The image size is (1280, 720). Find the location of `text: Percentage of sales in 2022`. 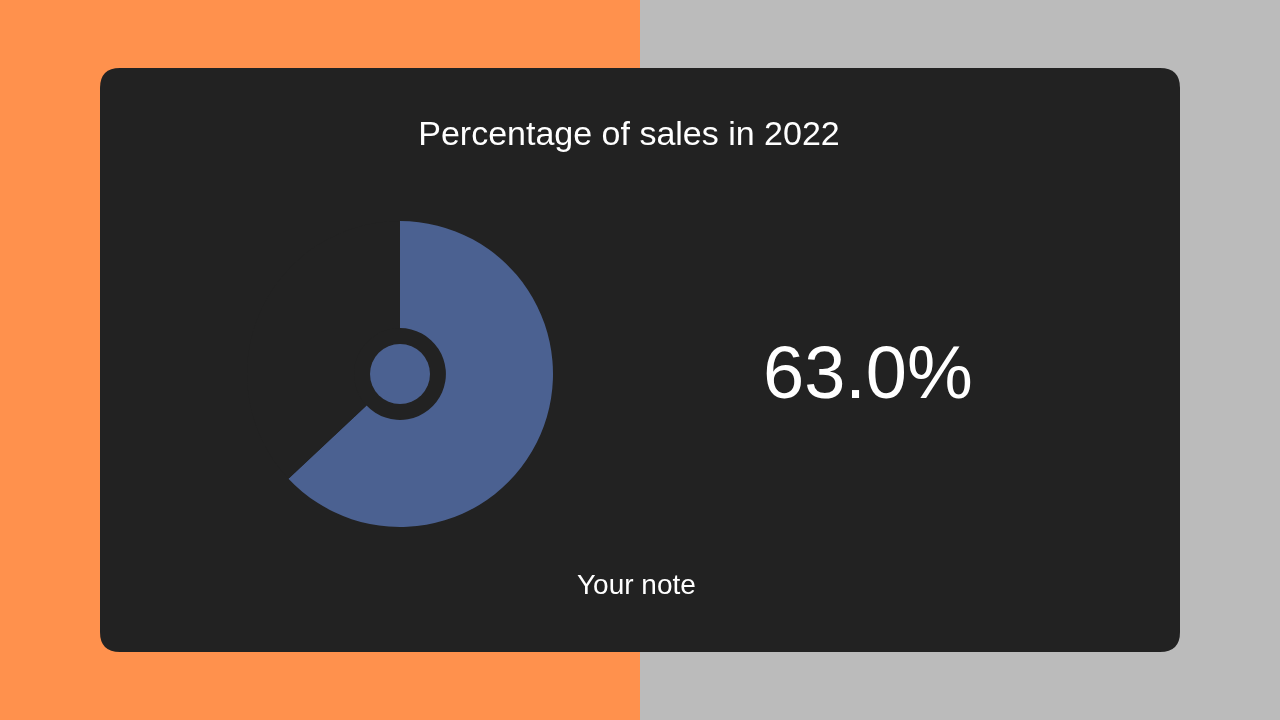

text: Percentage of sales in 2022 is located at coordinates (629, 132).